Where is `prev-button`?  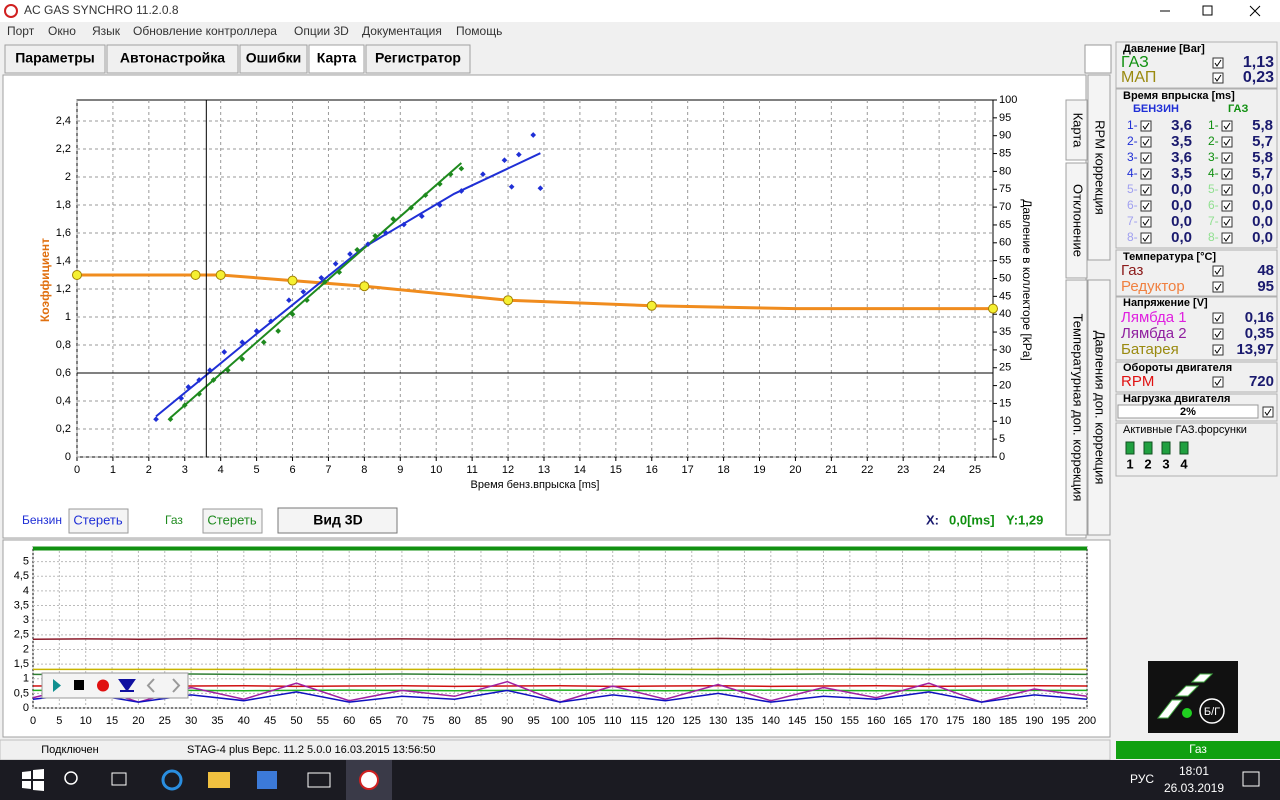
prev-button is located at coordinates (150, 685).